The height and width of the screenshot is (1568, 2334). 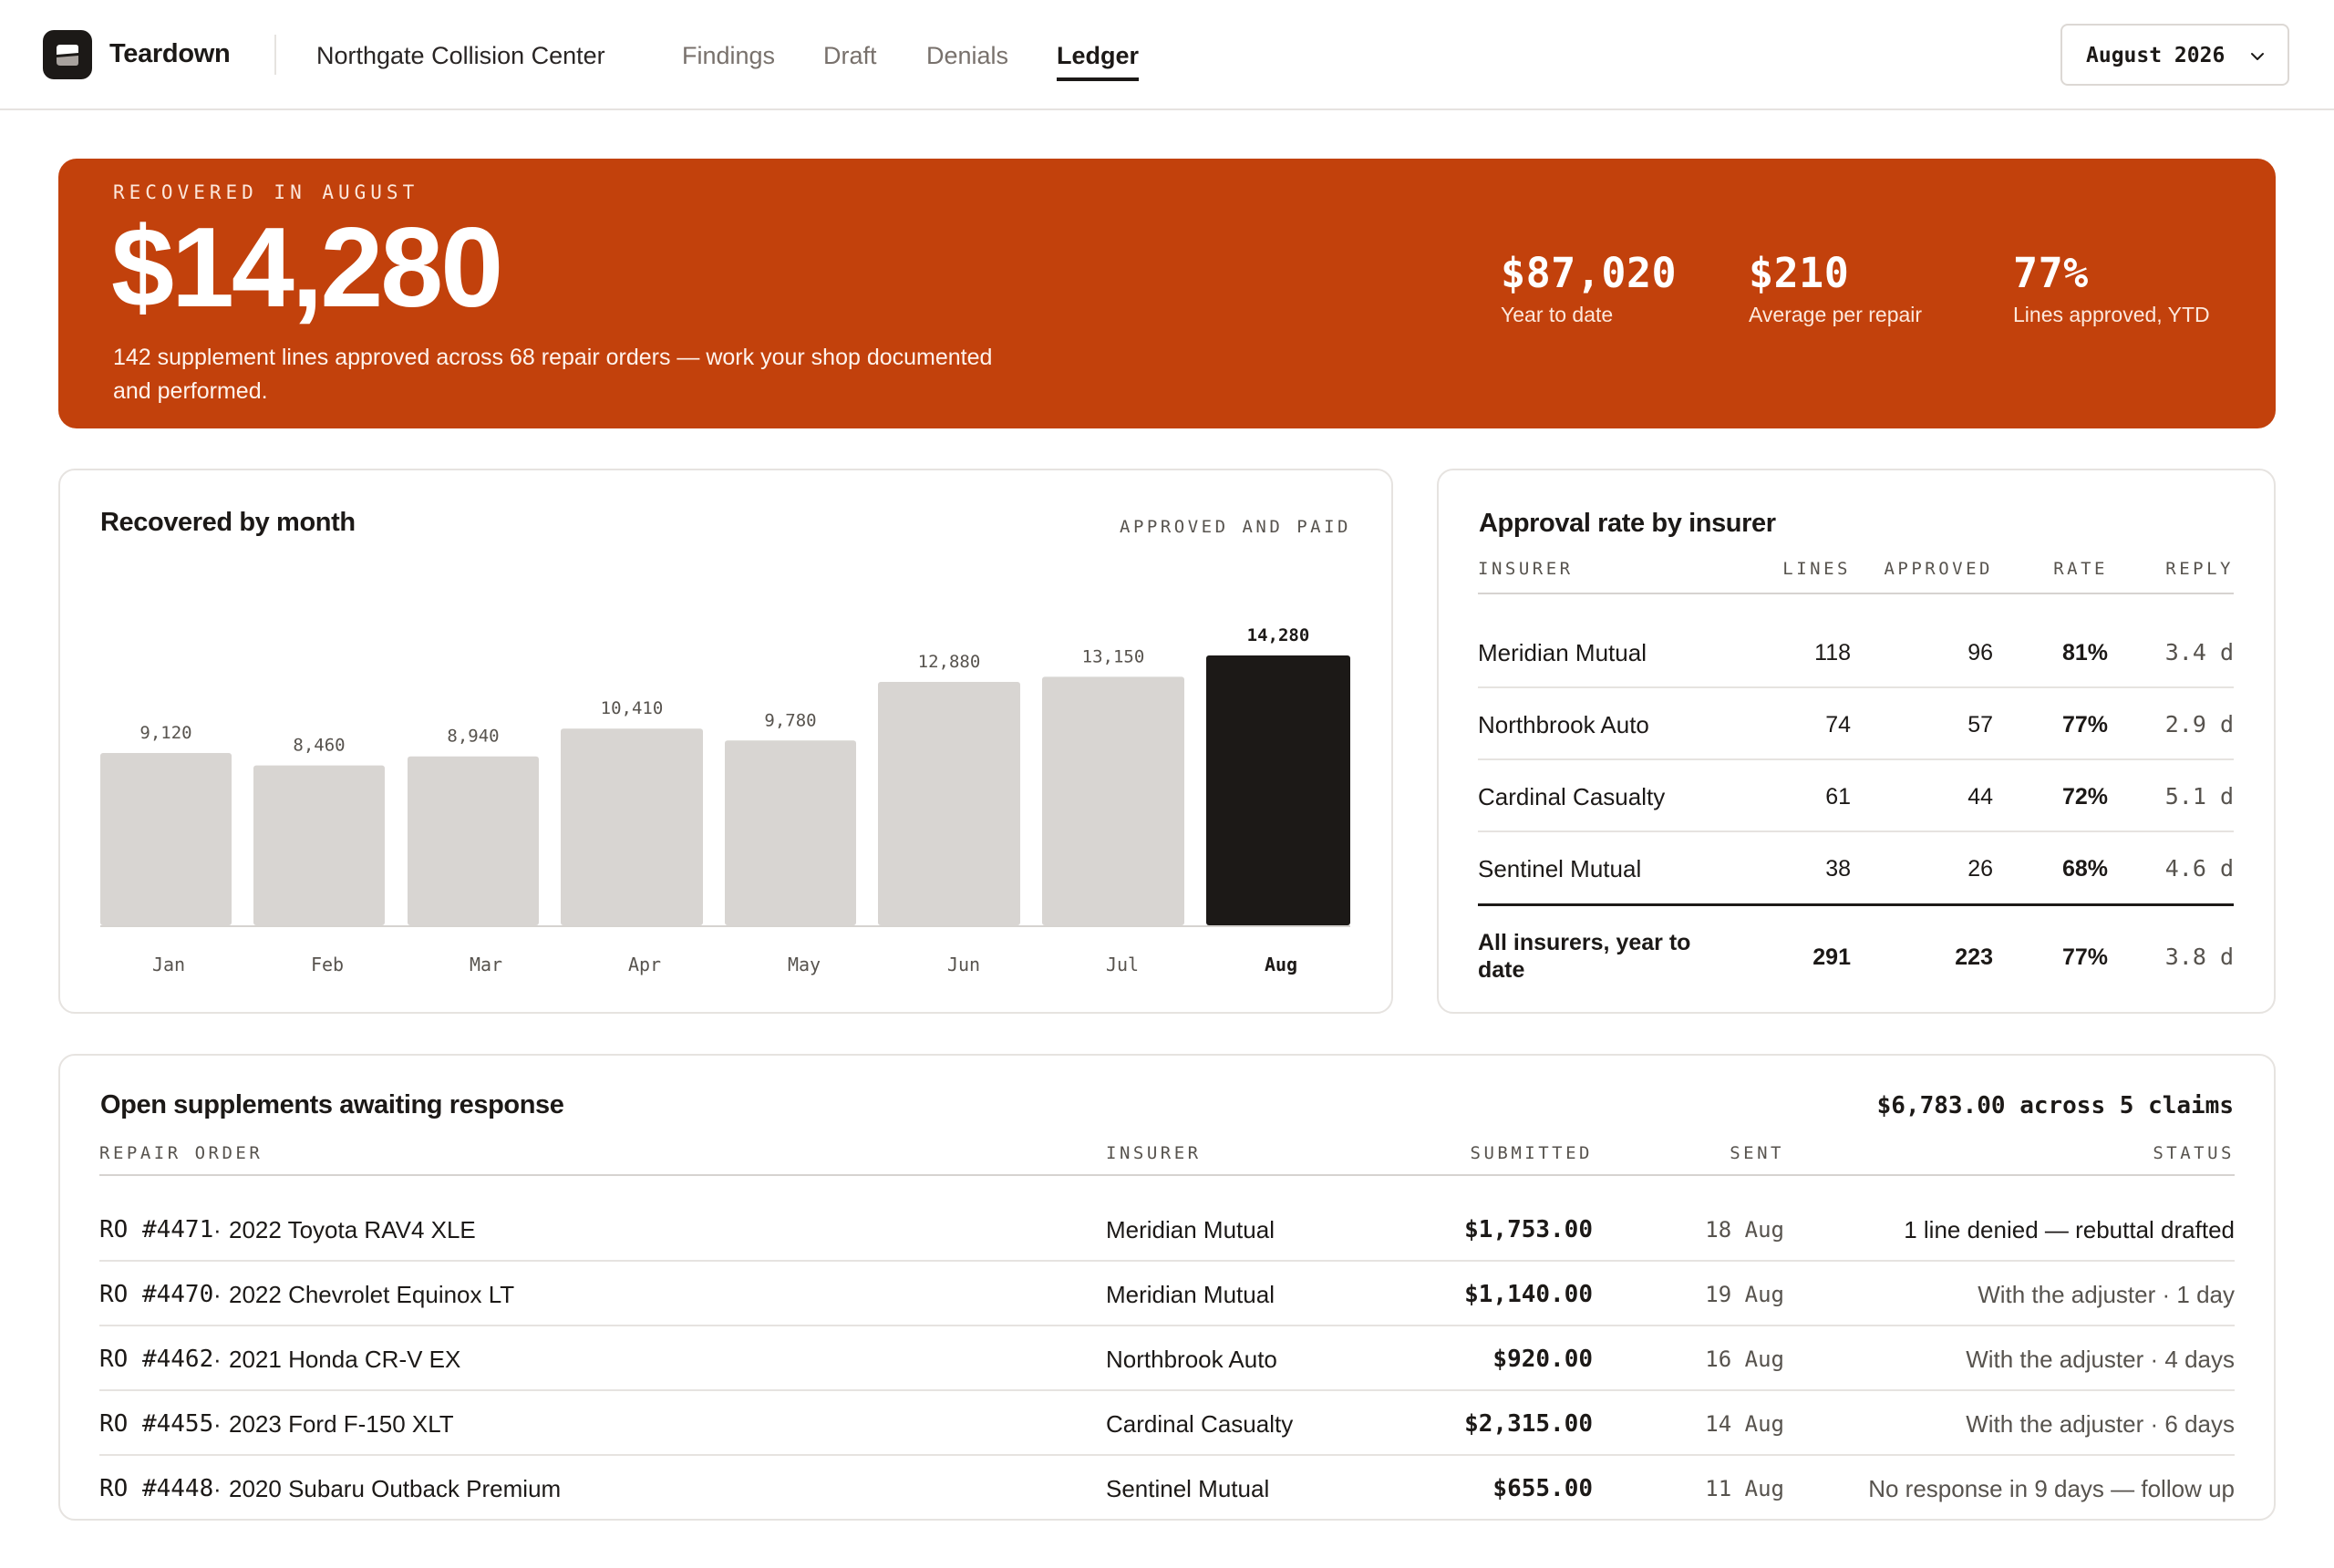 What do you see at coordinates (157, 1294) in the screenshot?
I see `repair-order-number: RO #4470` at bounding box center [157, 1294].